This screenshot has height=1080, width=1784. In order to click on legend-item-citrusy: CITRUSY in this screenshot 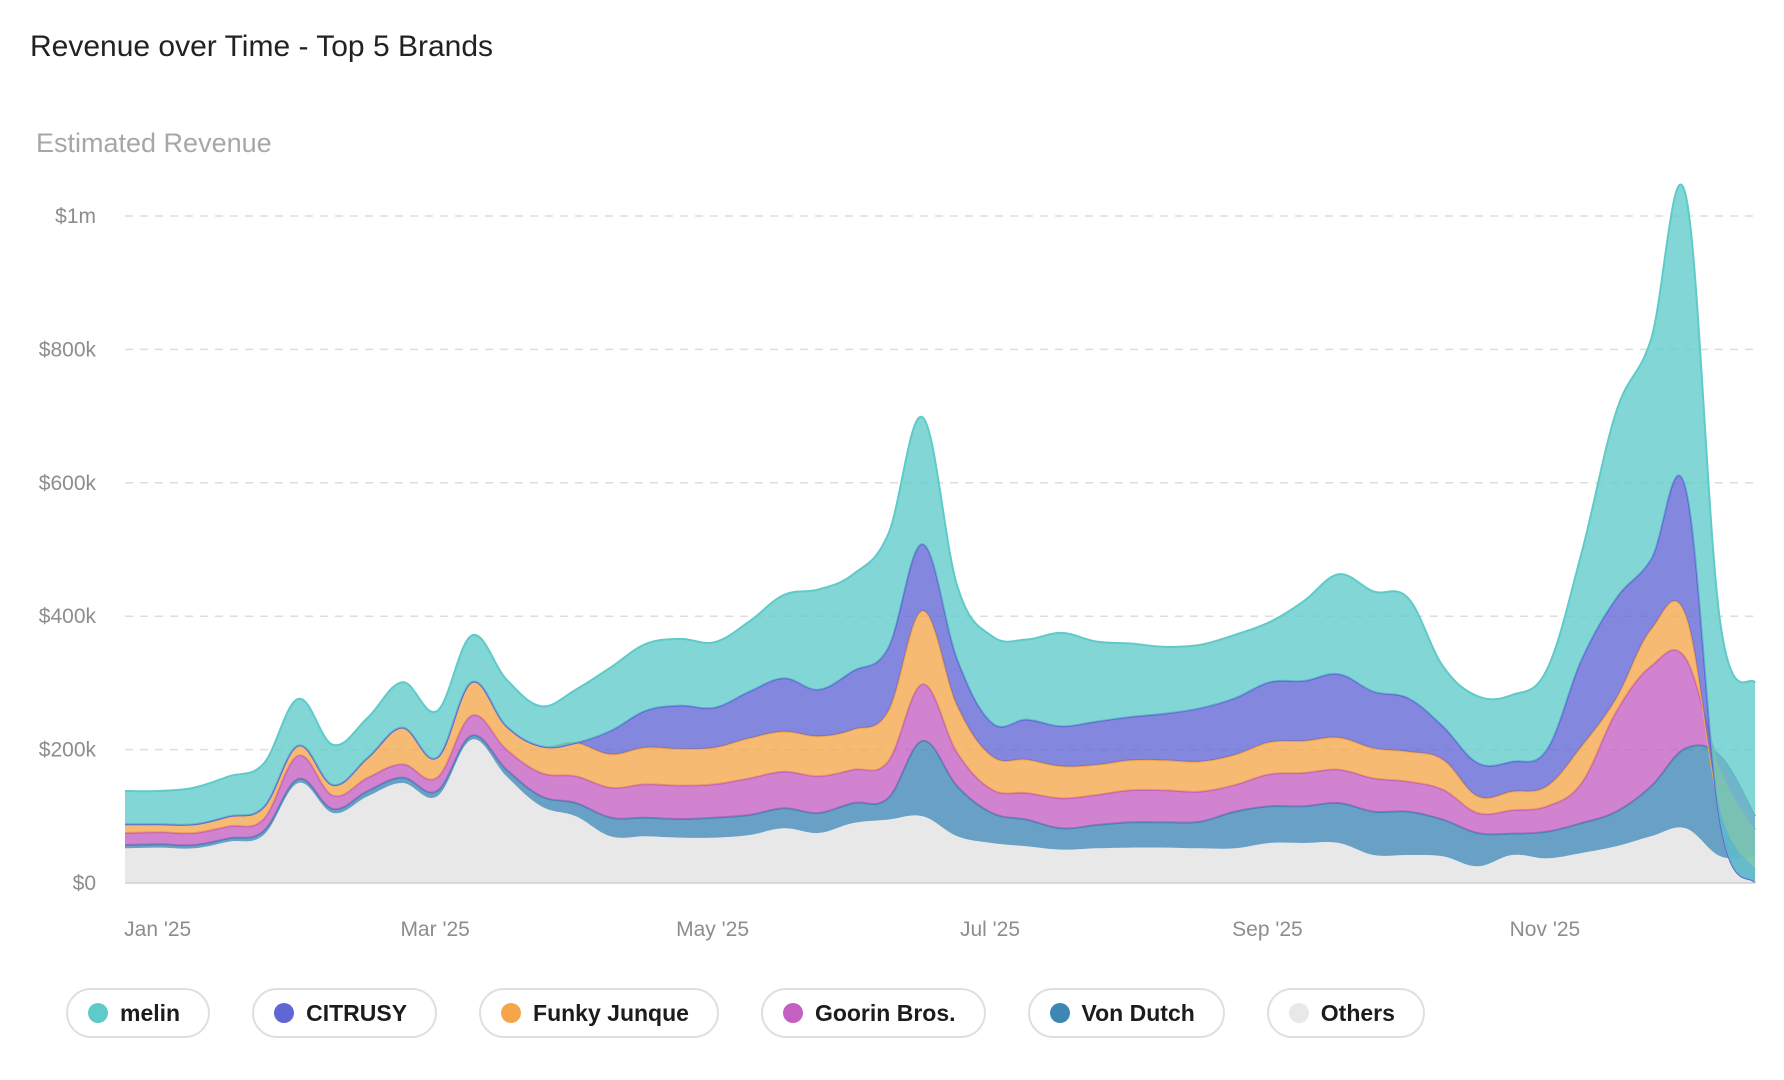, I will do `click(345, 1013)`.